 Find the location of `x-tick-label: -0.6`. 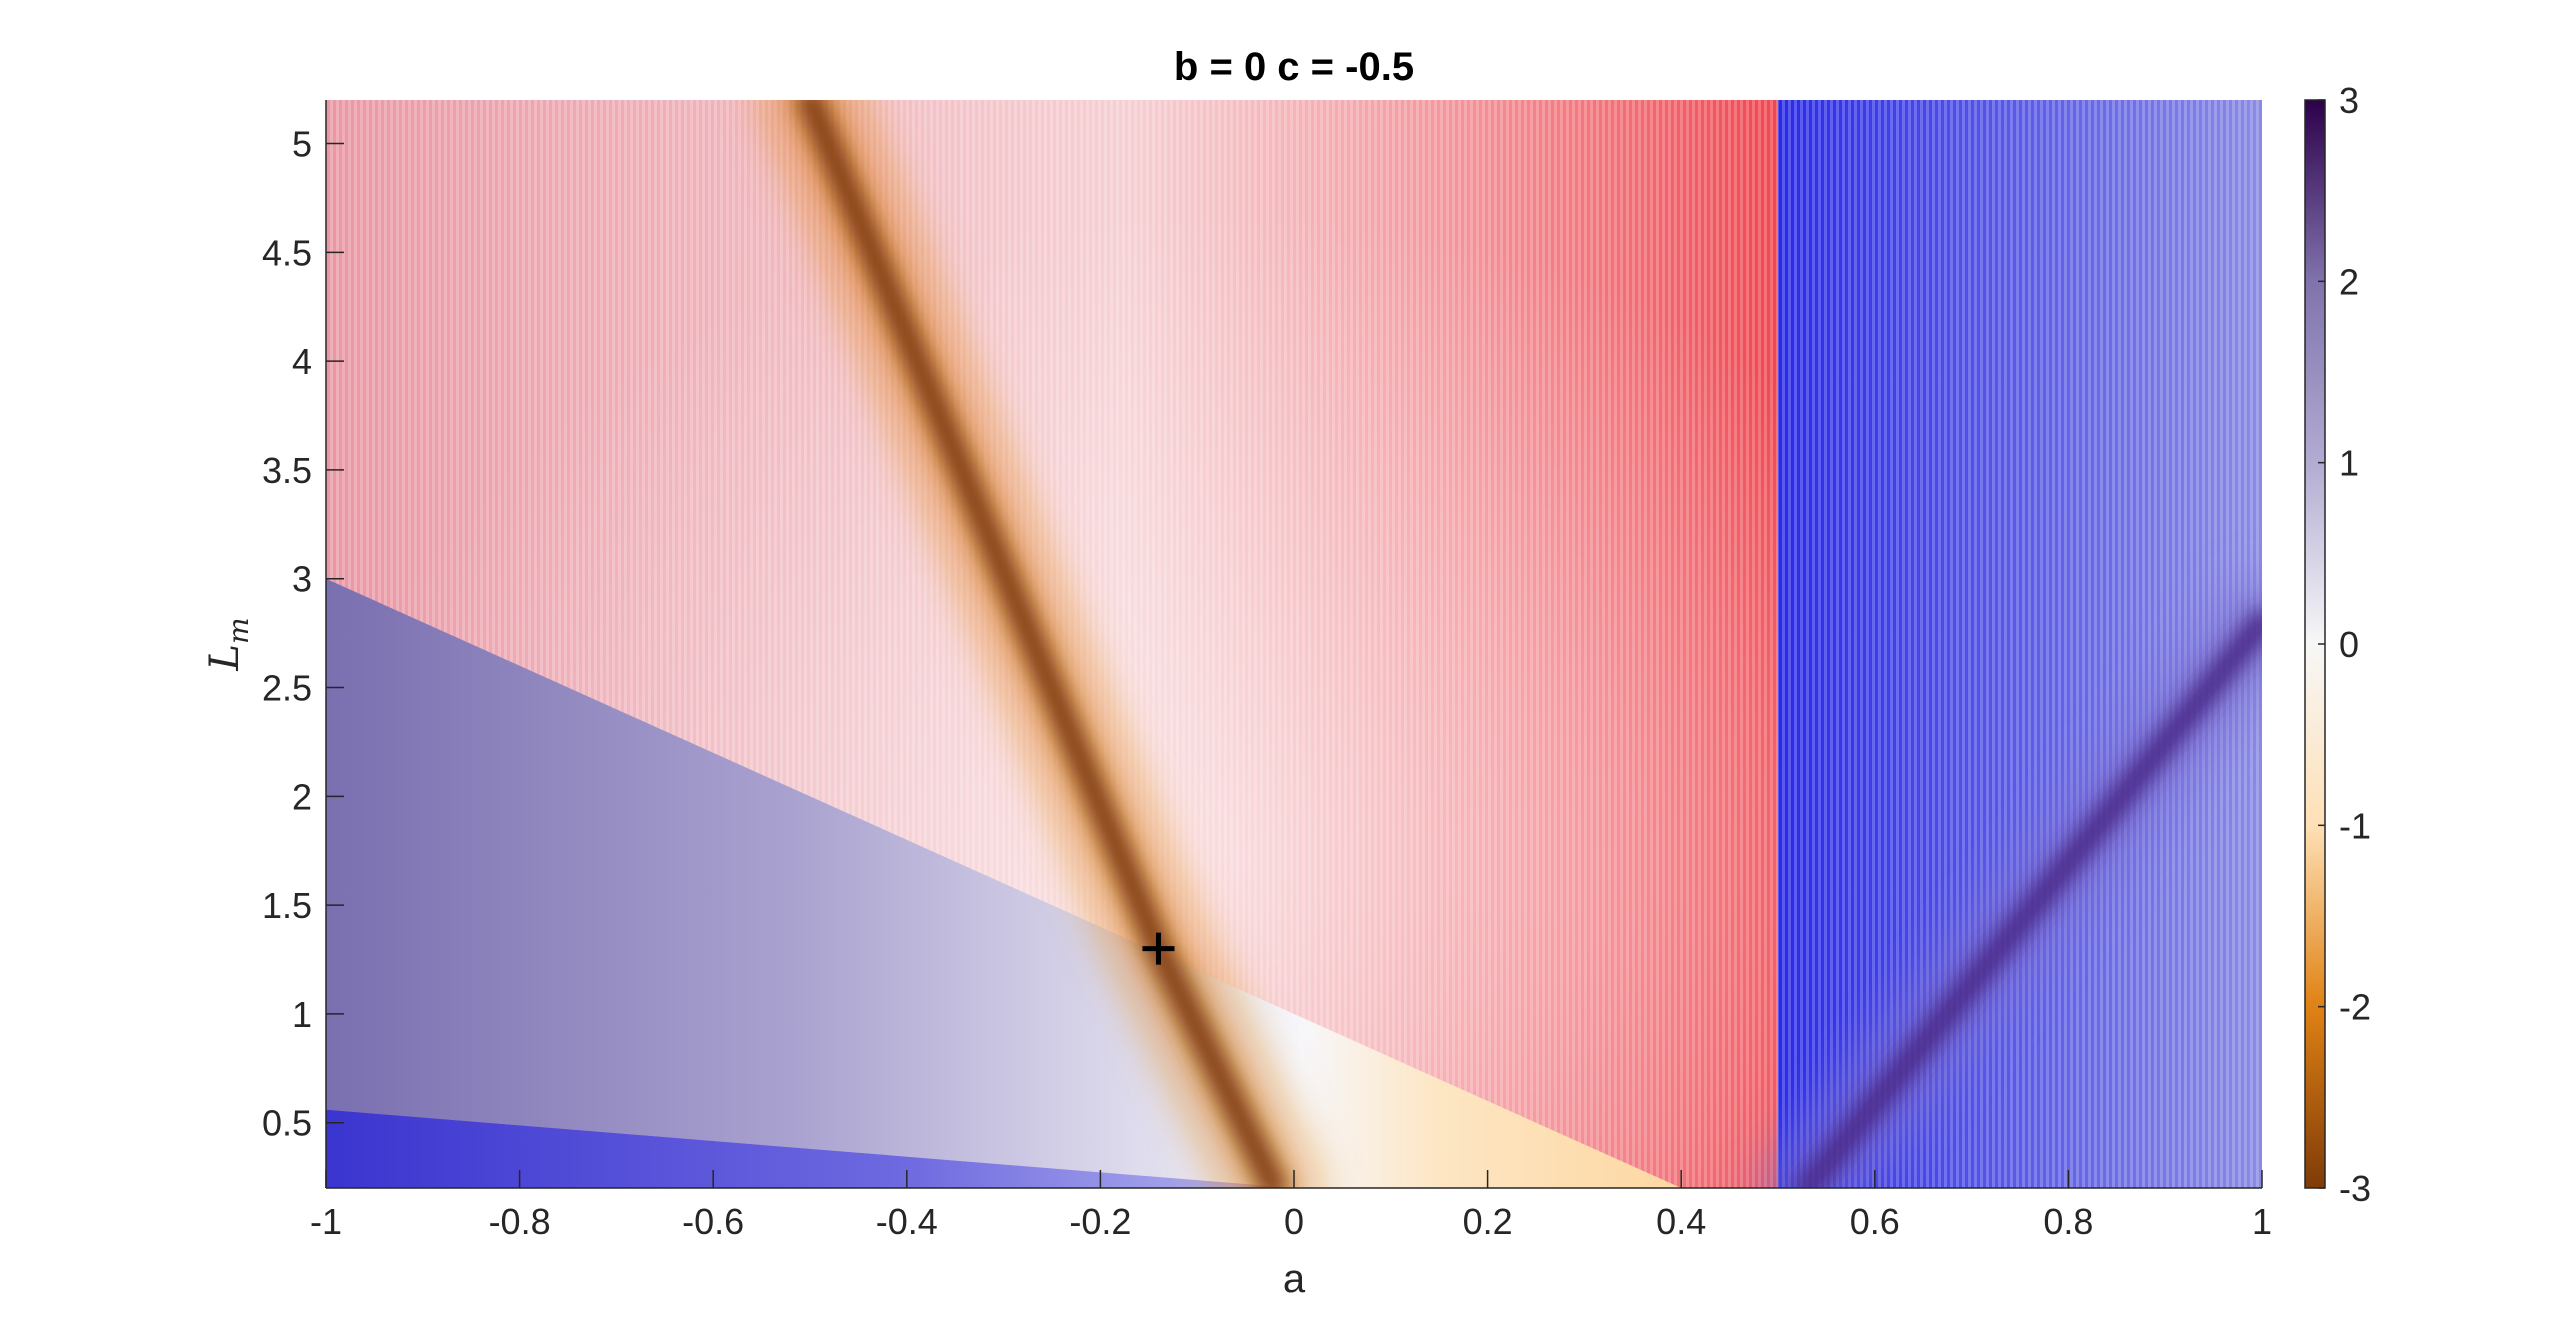

x-tick-label: -0.6 is located at coordinates (713, 1221).